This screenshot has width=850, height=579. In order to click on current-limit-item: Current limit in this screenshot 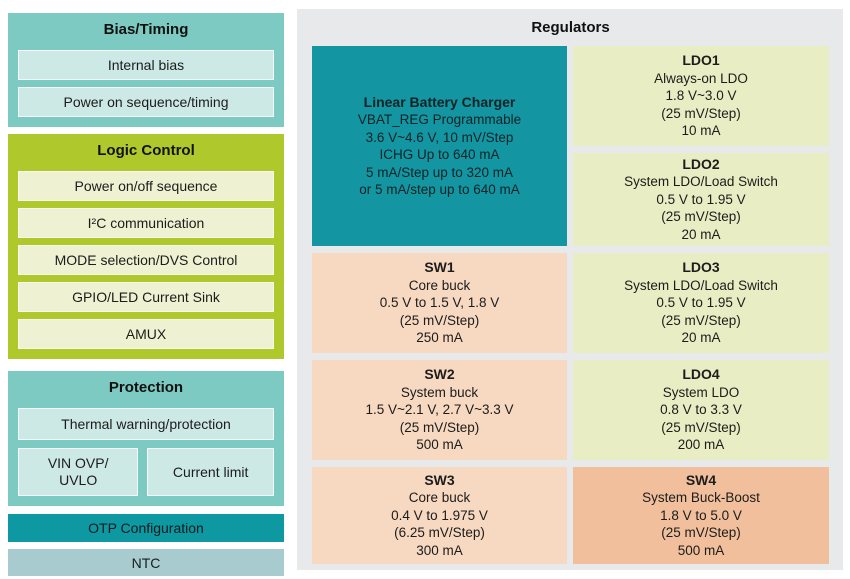, I will do `click(210, 472)`.